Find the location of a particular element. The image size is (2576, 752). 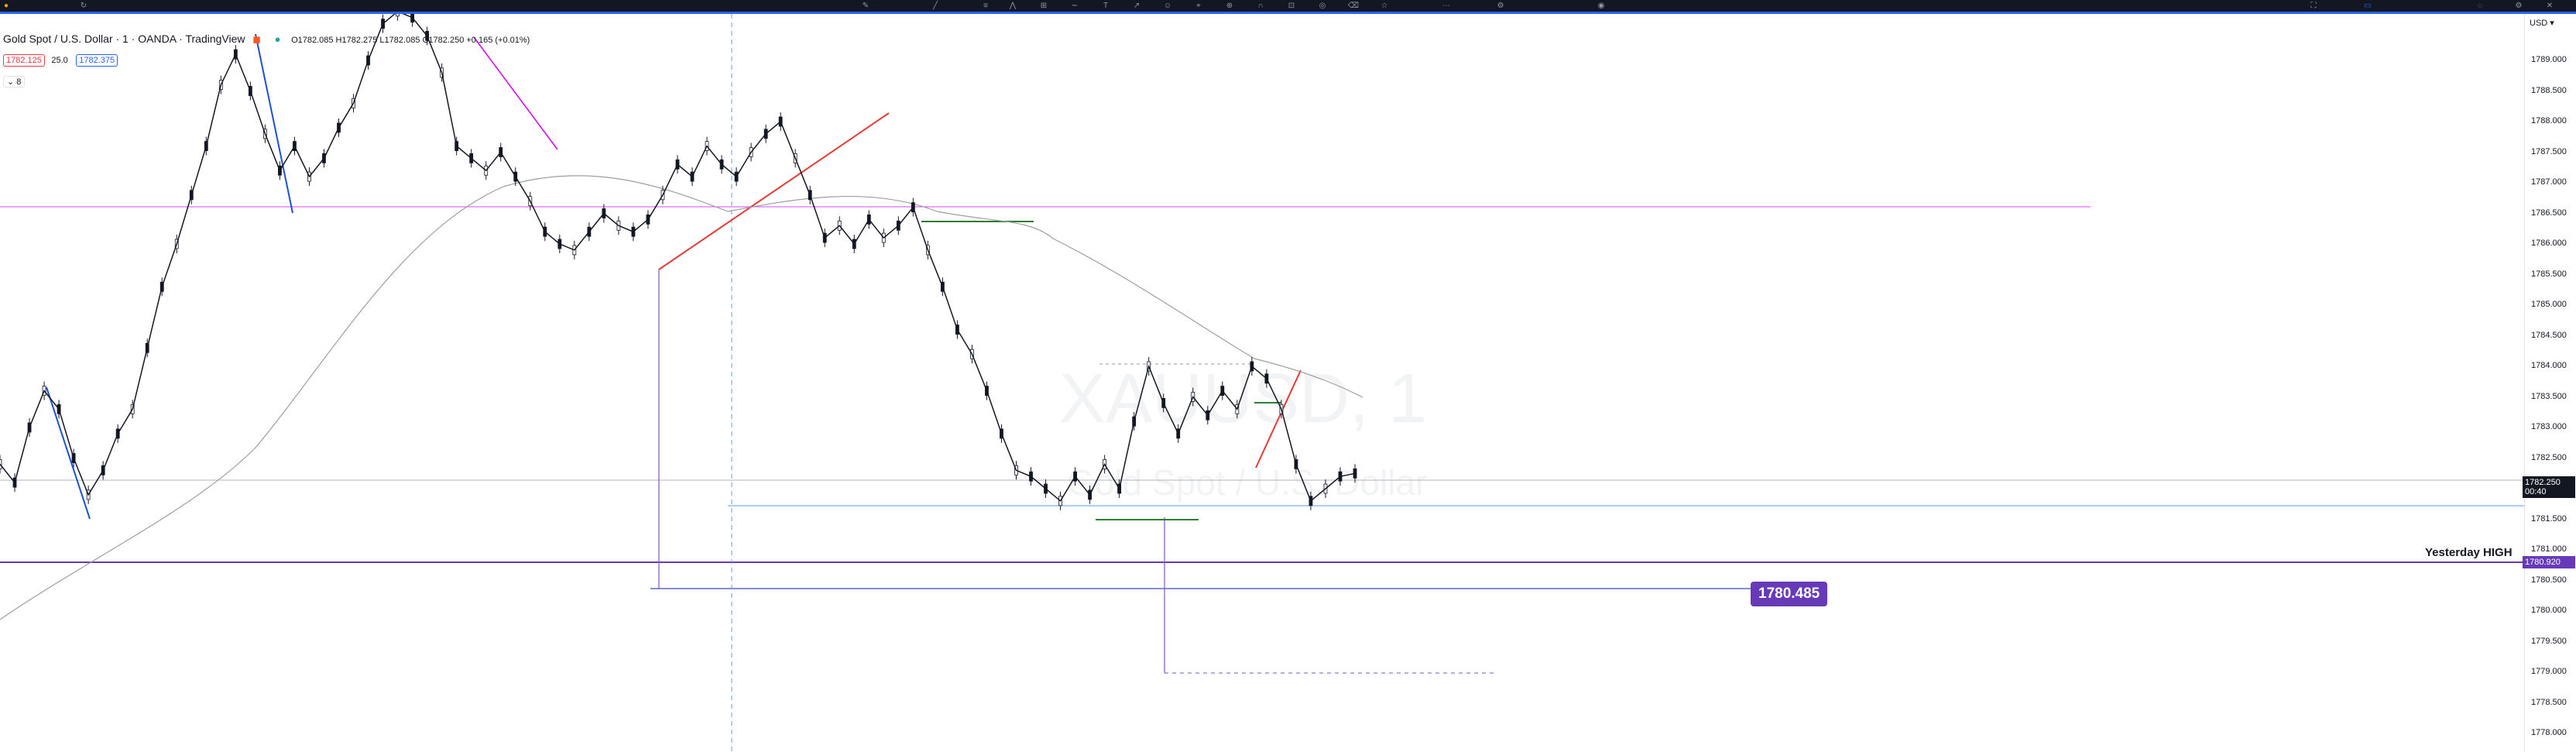

price-tick: 1788.500 is located at coordinates (2549, 90).